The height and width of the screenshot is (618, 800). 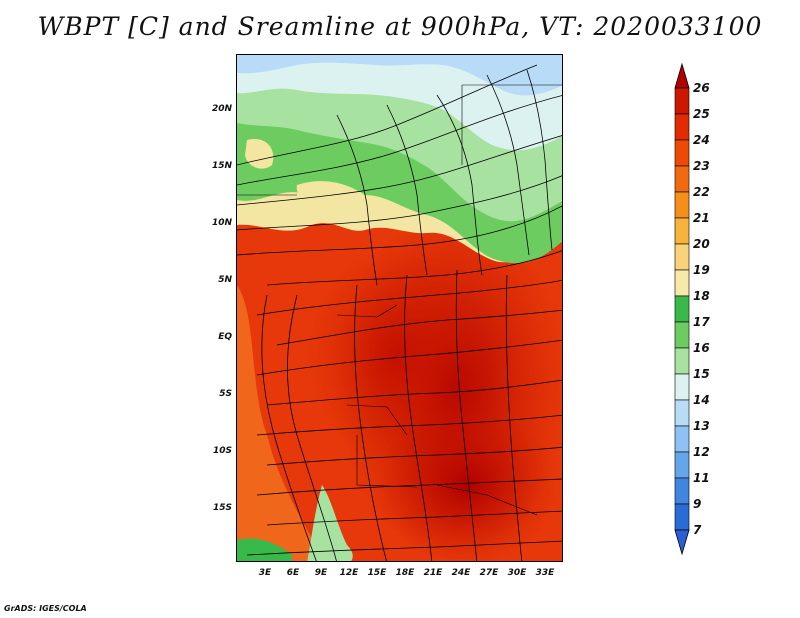 What do you see at coordinates (701, 322) in the screenshot?
I see `colorbar-label: 17` at bounding box center [701, 322].